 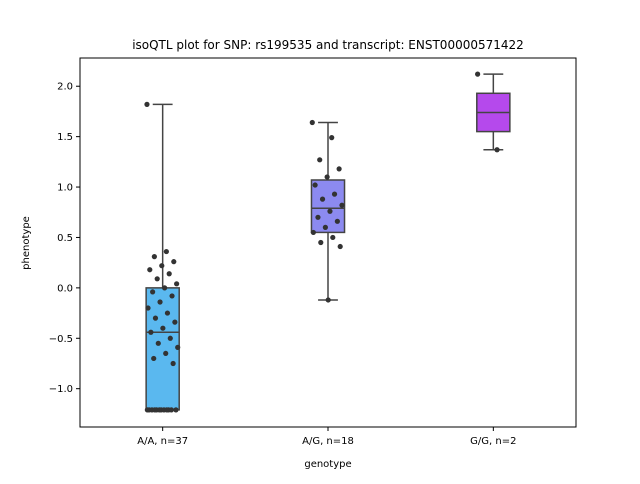 I want to click on x-tick-label: A/G, n=18, so click(x=328, y=441).